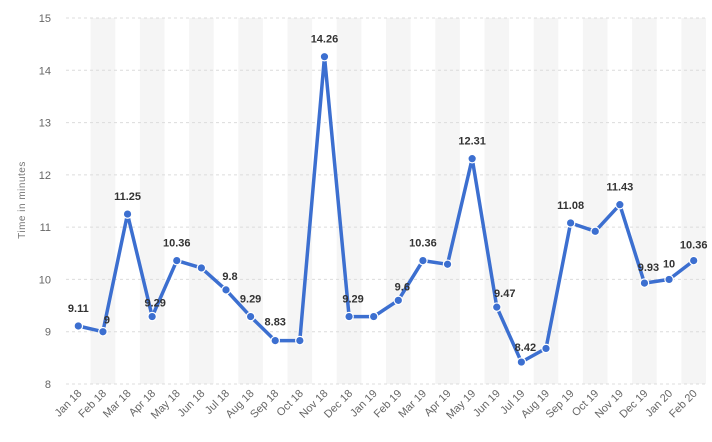 Image resolution: width=712 pixels, height=442 pixels. What do you see at coordinates (45, 280) in the screenshot?
I see `y-tick-label: 10` at bounding box center [45, 280].